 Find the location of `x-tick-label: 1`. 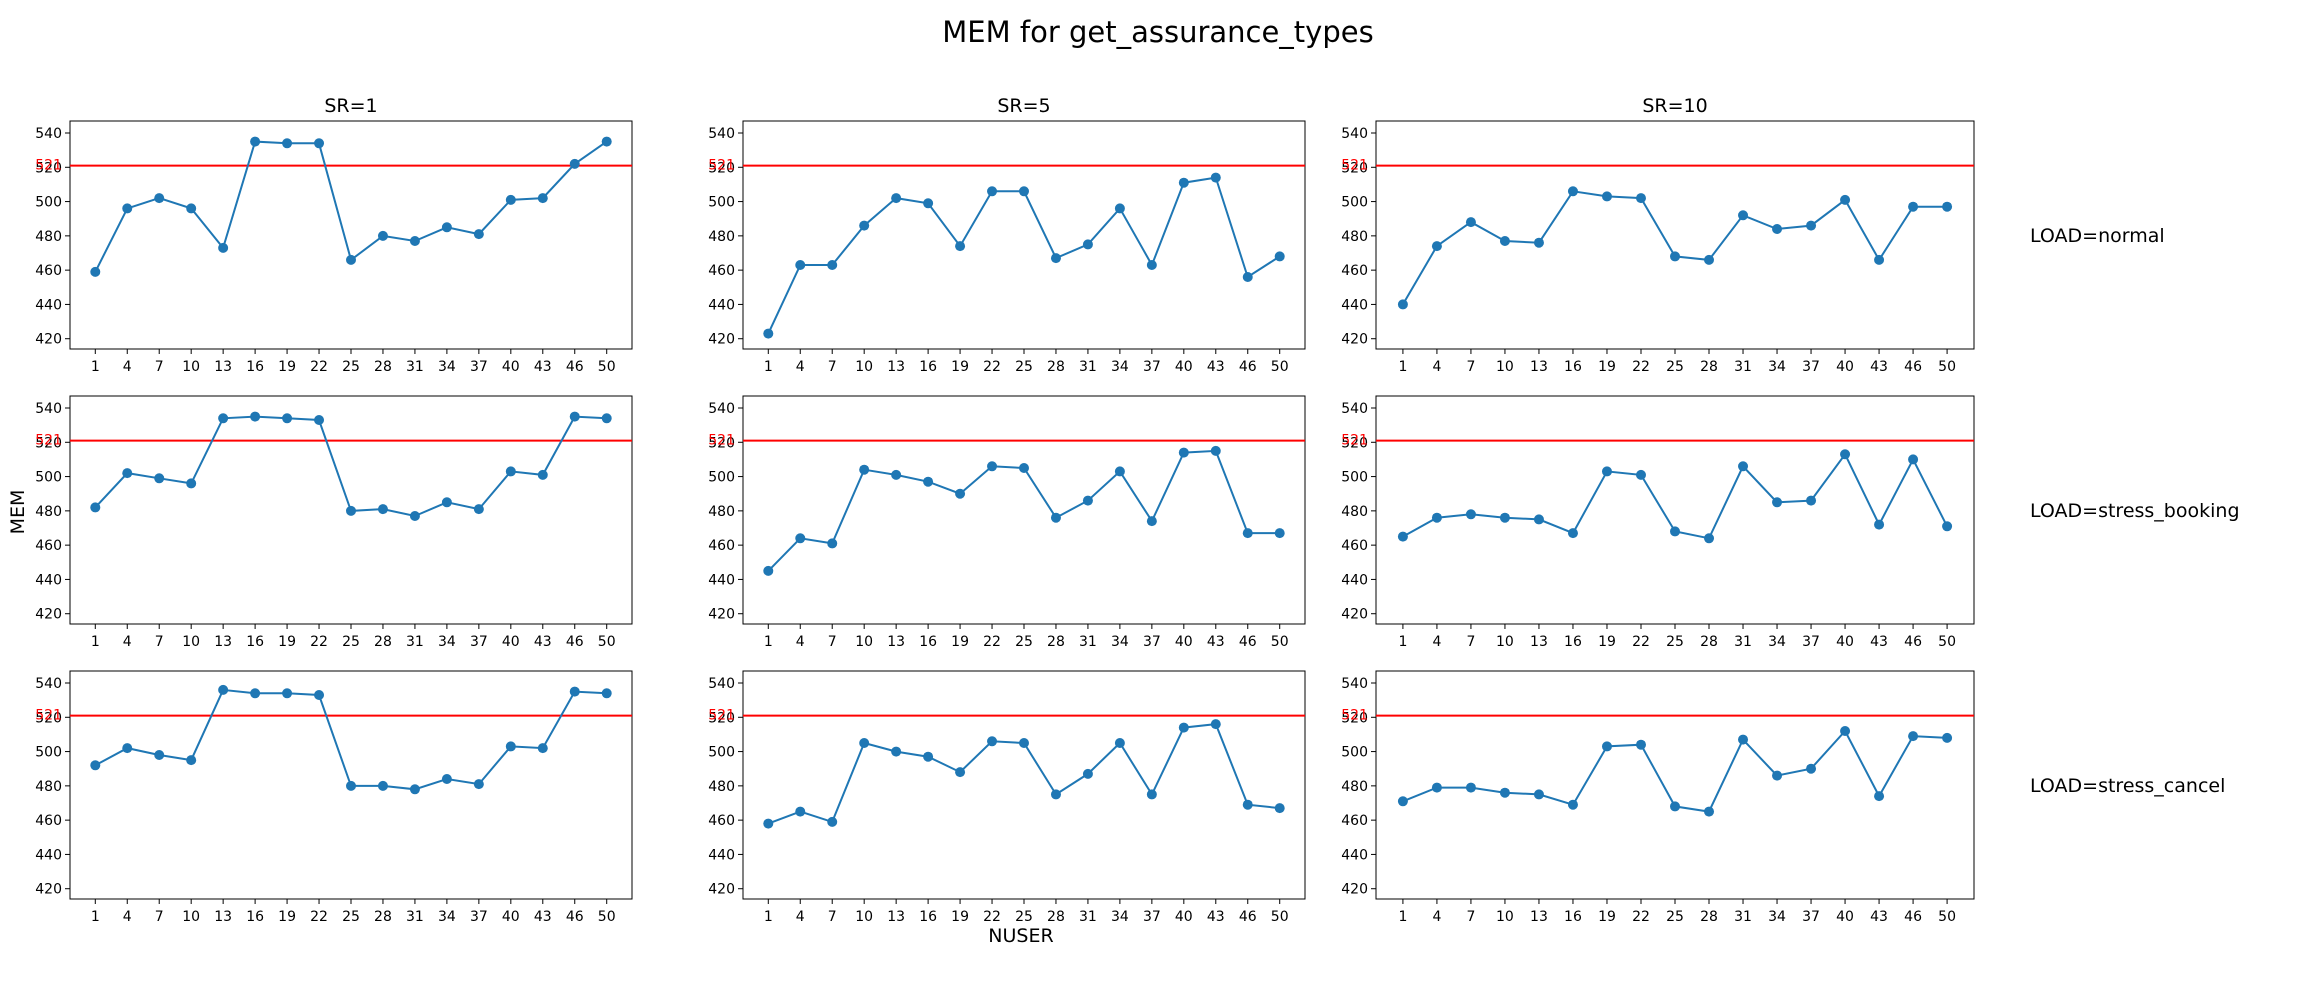

x-tick-label: 1 is located at coordinates (95, 917).